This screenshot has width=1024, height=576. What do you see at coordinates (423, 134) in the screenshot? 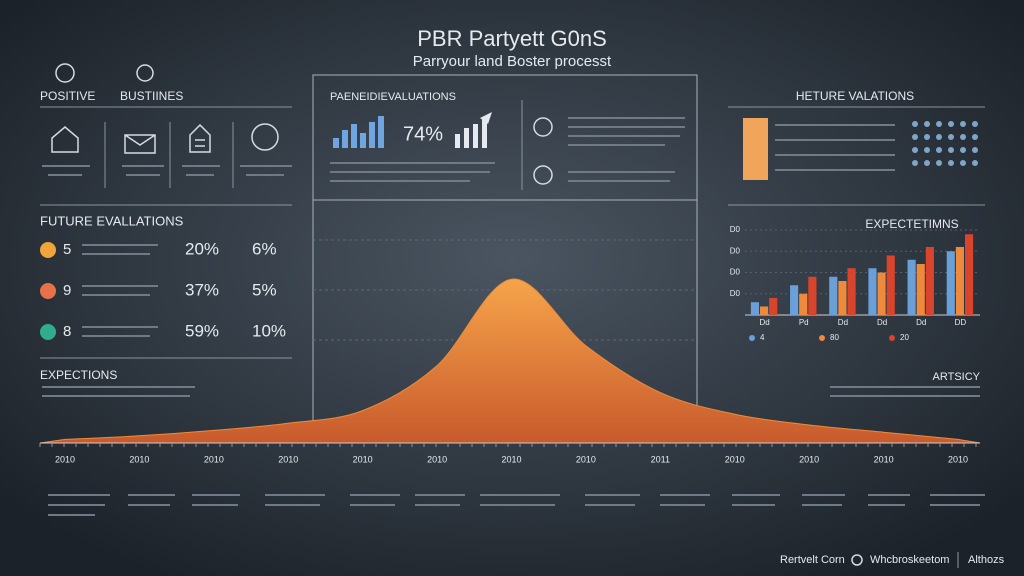
I see `stat: 74%` at bounding box center [423, 134].